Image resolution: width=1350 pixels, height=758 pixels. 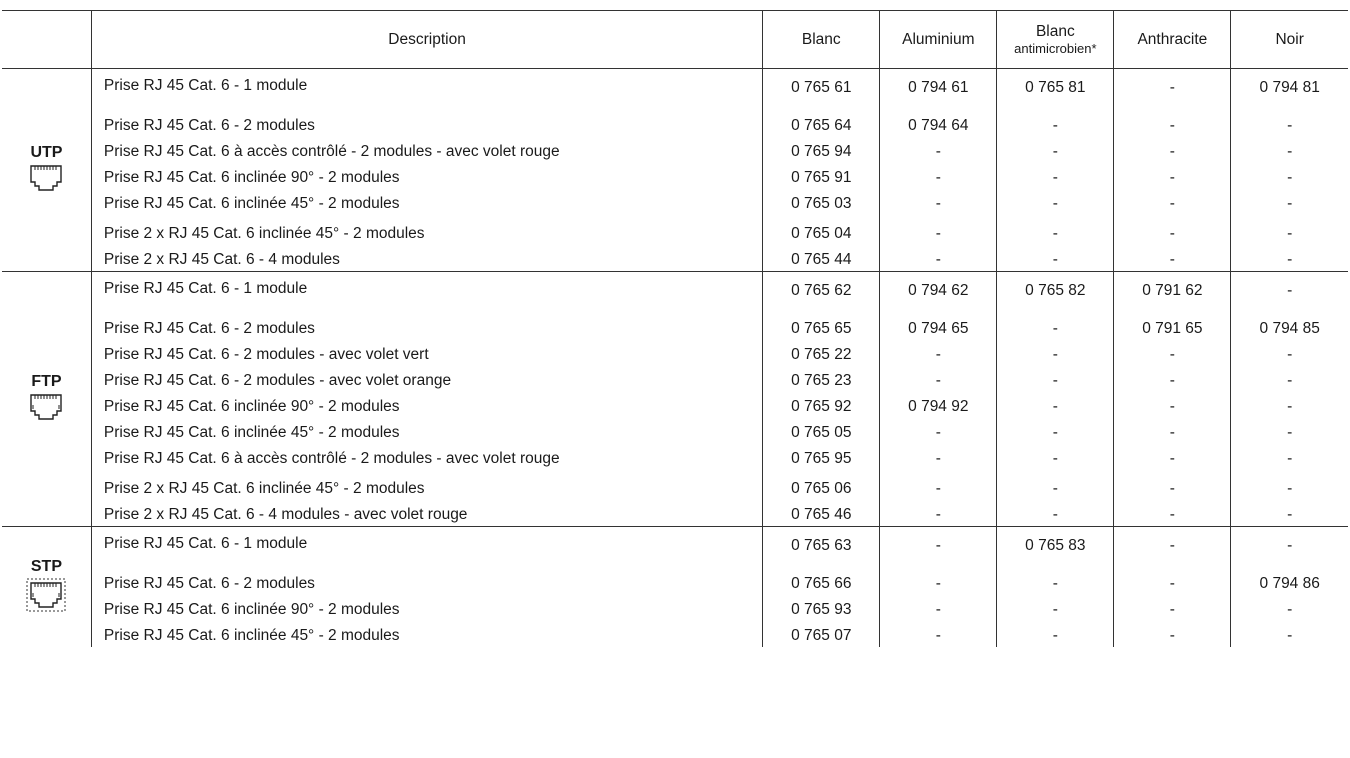 What do you see at coordinates (1055, 87) in the screenshot?
I see `antimicrobien-code-cell: 0 765 81` at bounding box center [1055, 87].